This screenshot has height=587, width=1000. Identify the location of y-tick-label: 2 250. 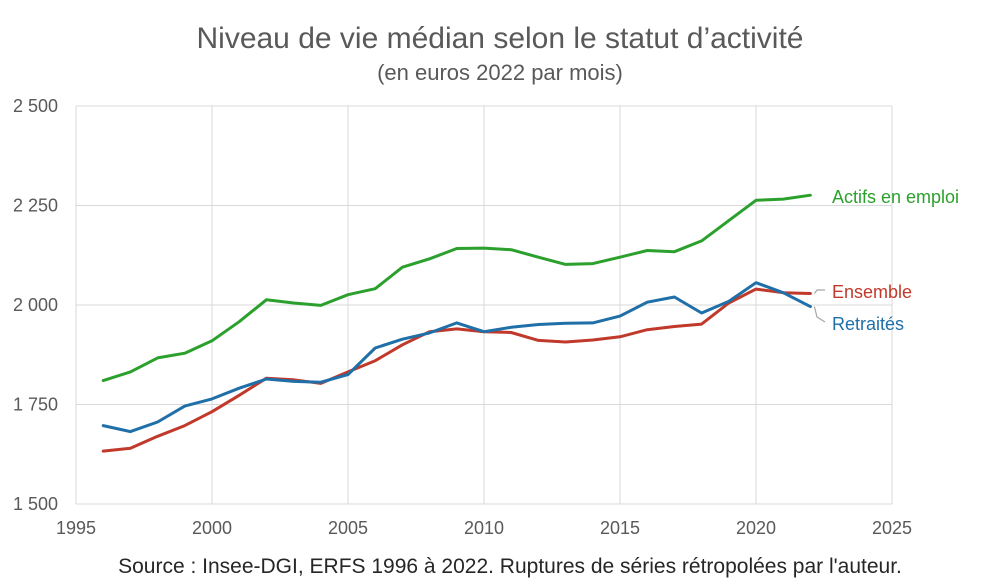
(35, 206).